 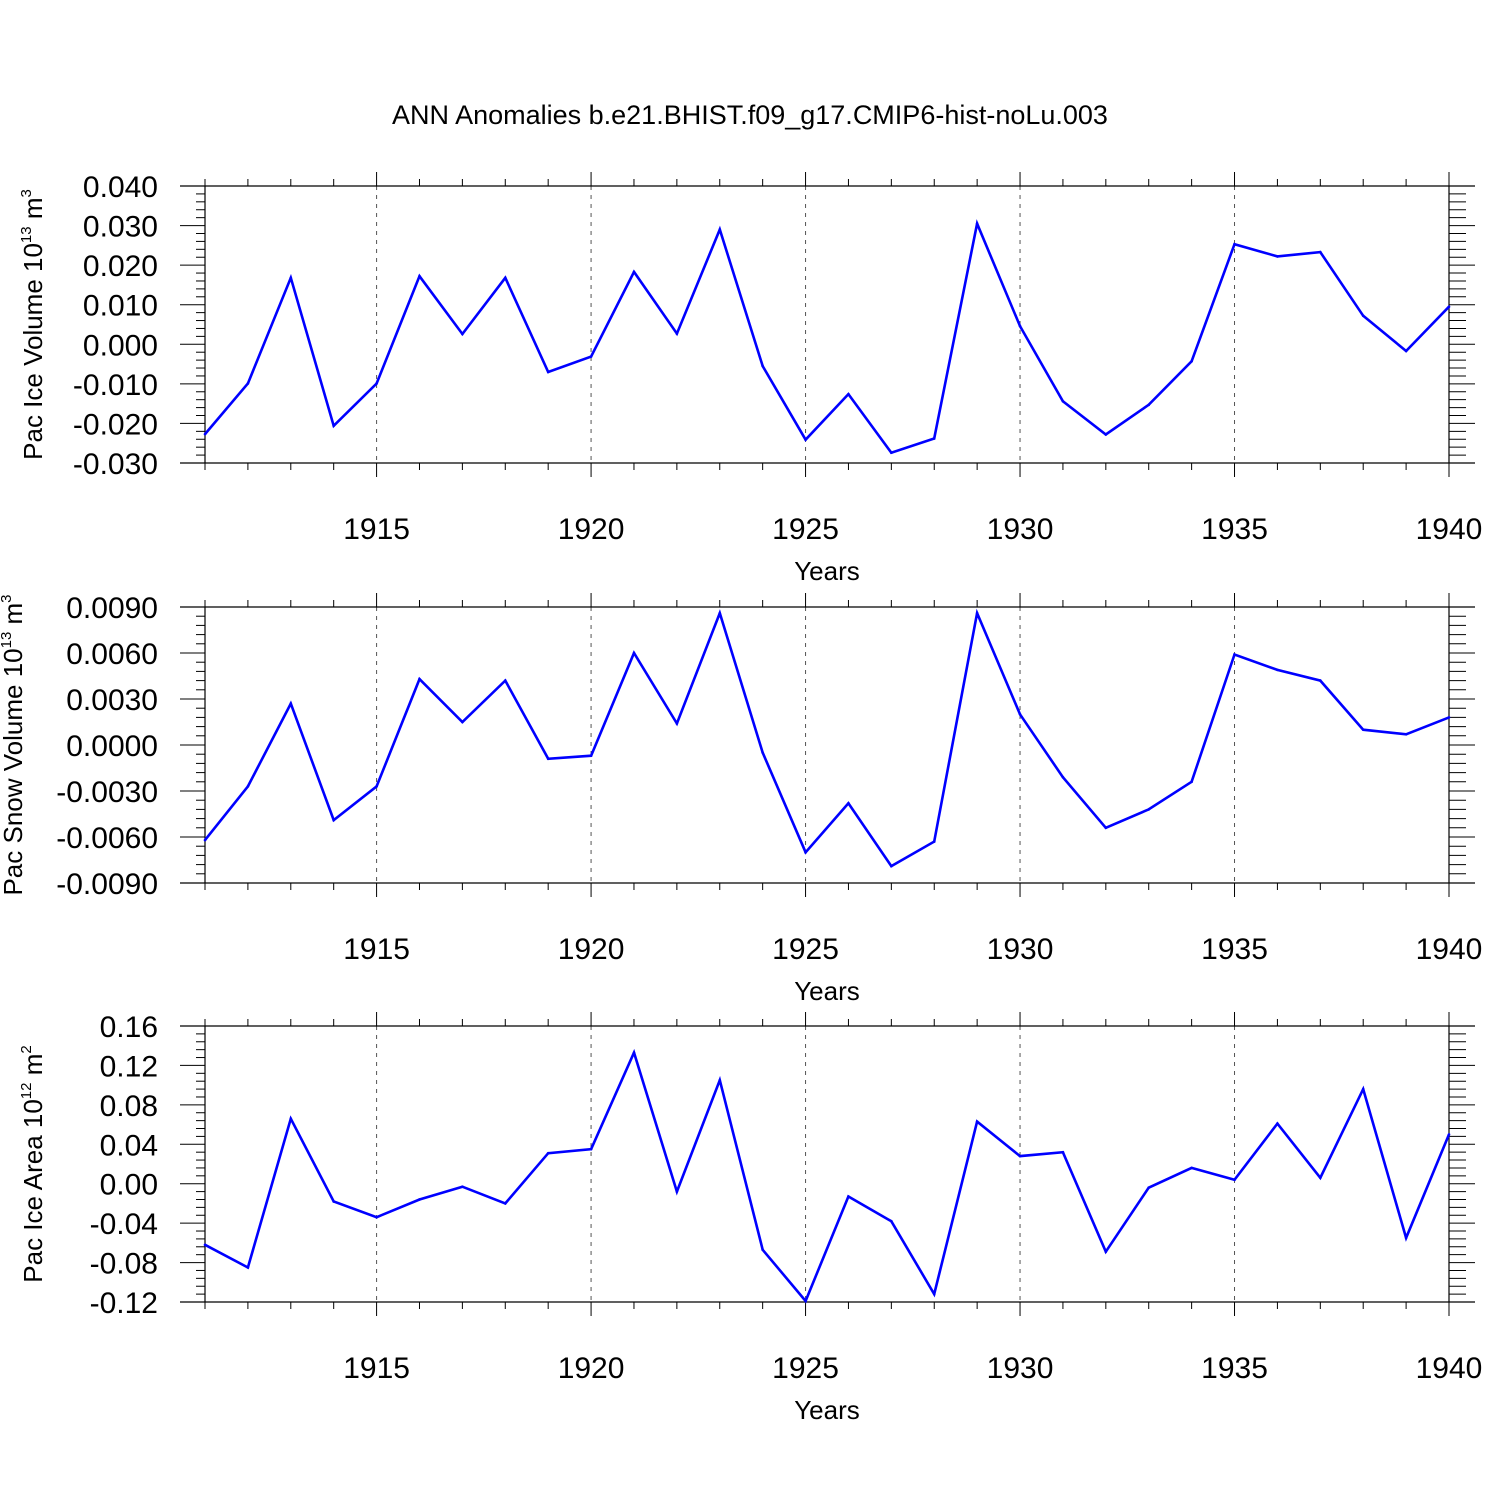 I want to click on y-tick-label: 0.08, so click(x=129, y=1106).